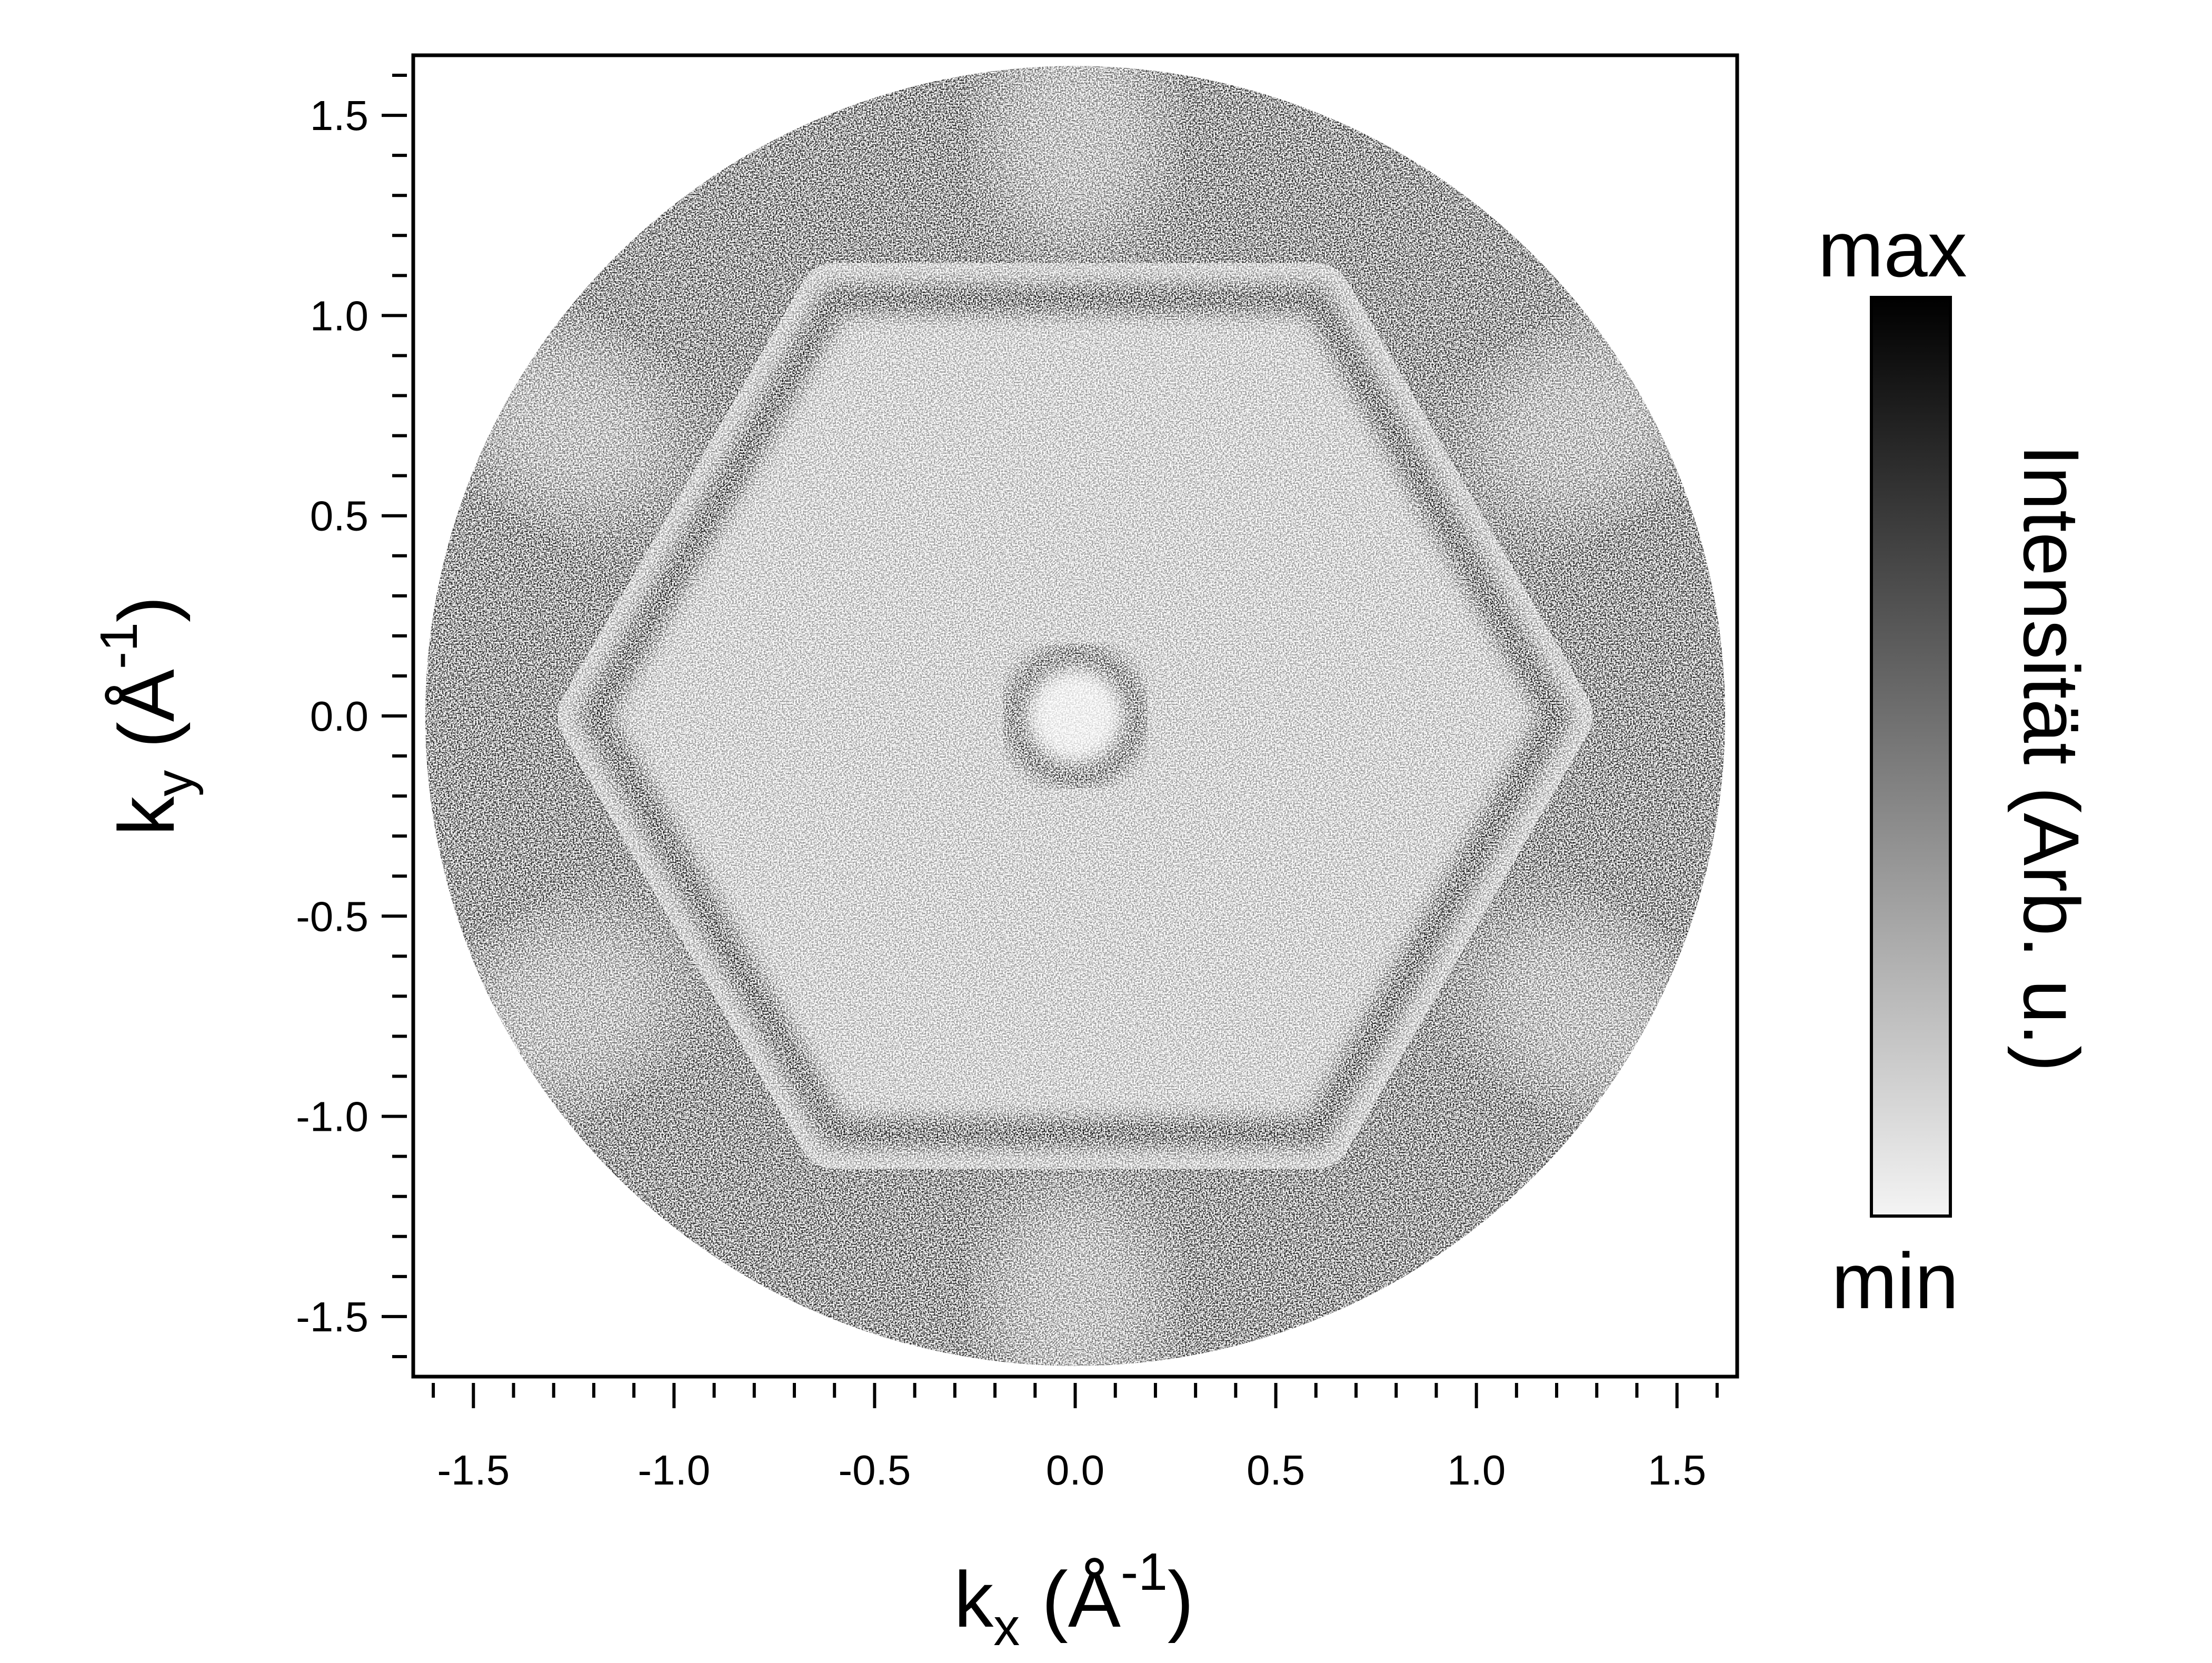  What do you see at coordinates (1074, 1600) in the screenshot?
I see `x-axis-title: kx (Å-1)` at bounding box center [1074, 1600].